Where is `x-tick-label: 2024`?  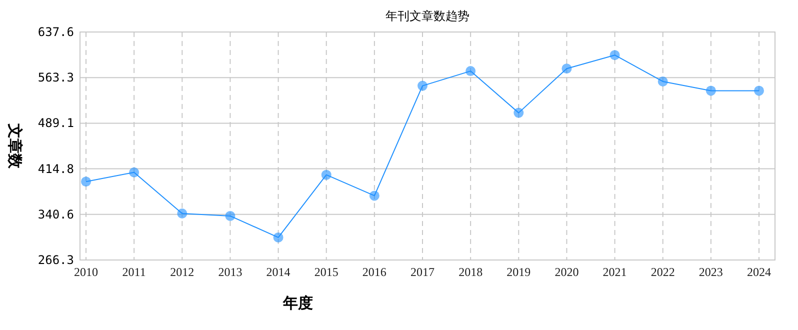
x-tick-label: 2024 is located at coordinates (759, 272).